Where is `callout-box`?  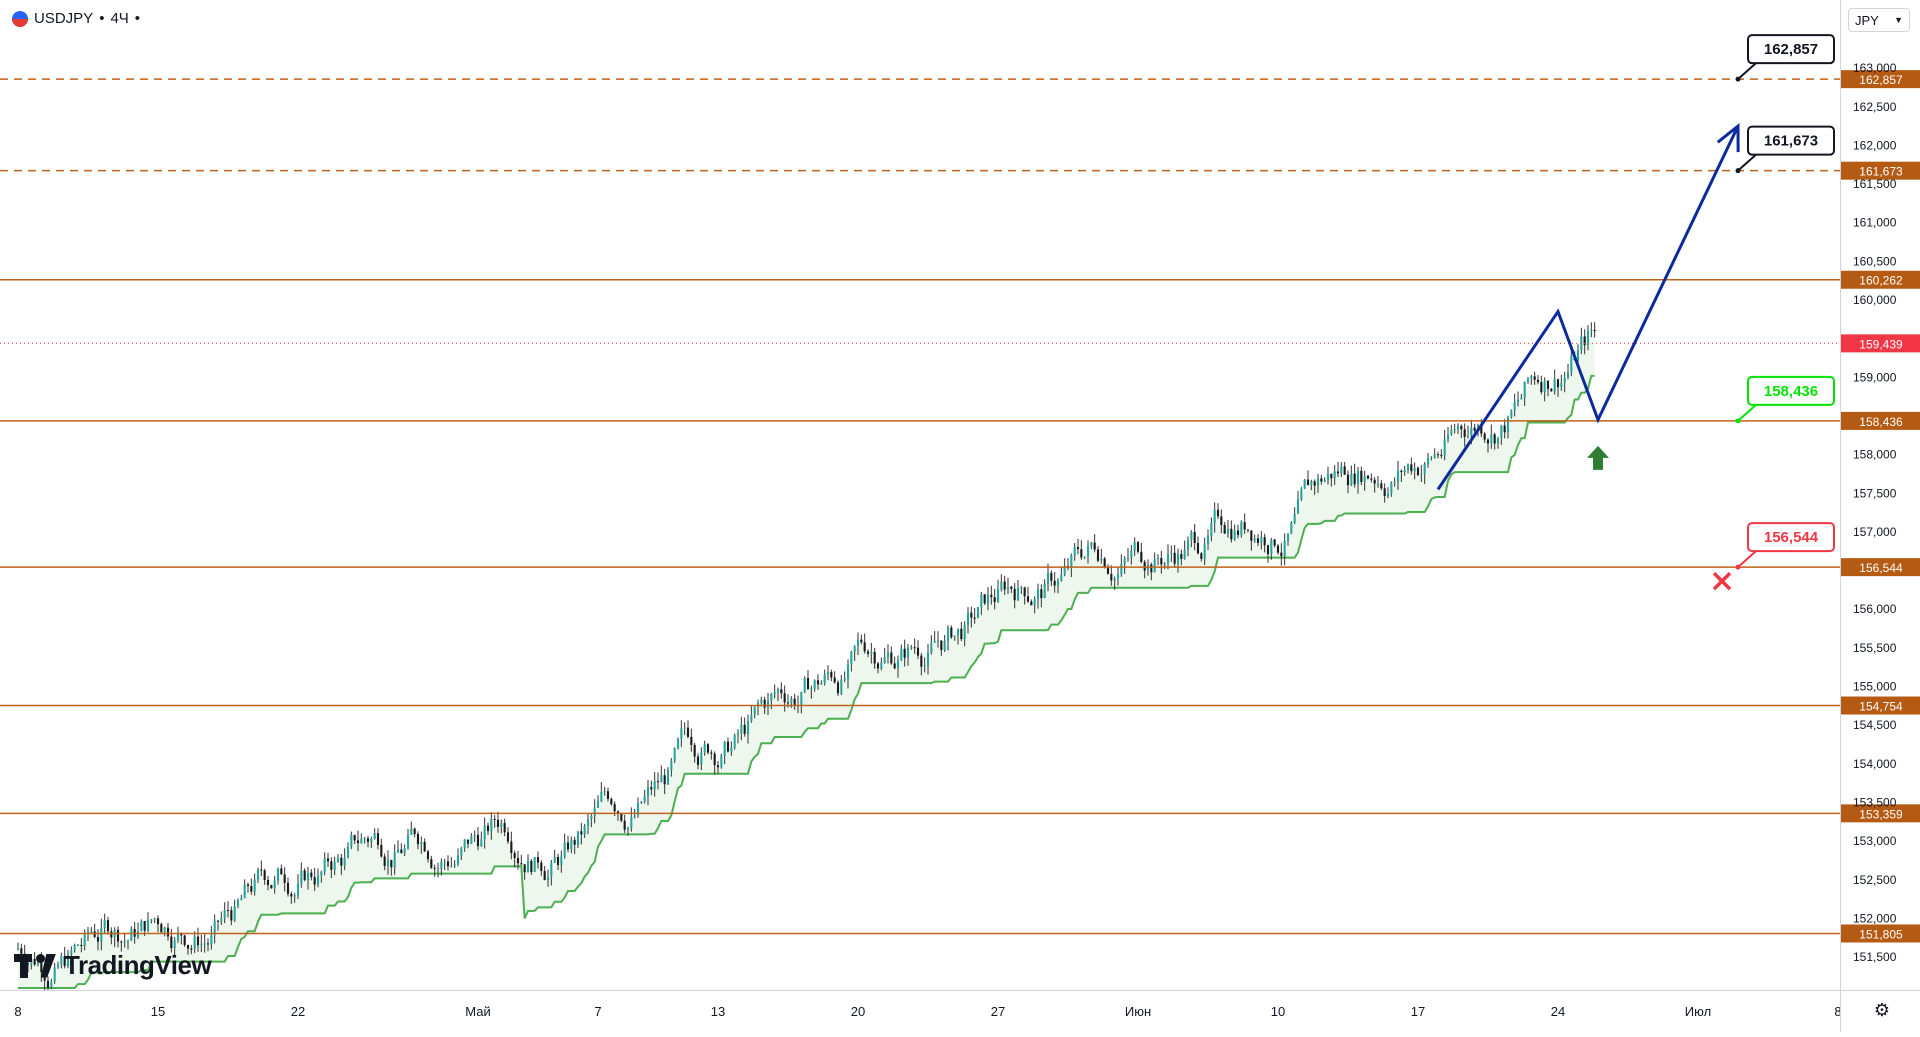
callout-box is located at coordinates (1791, 537).